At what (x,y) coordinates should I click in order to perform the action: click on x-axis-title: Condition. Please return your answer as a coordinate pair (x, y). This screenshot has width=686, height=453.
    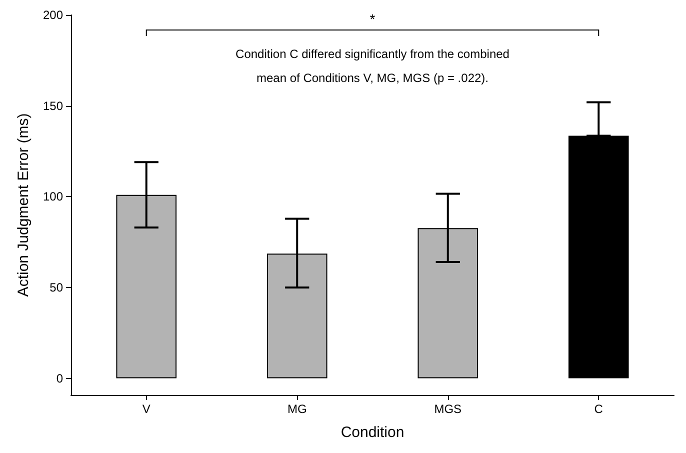
    Looking at the image, I should click on (372, 432).